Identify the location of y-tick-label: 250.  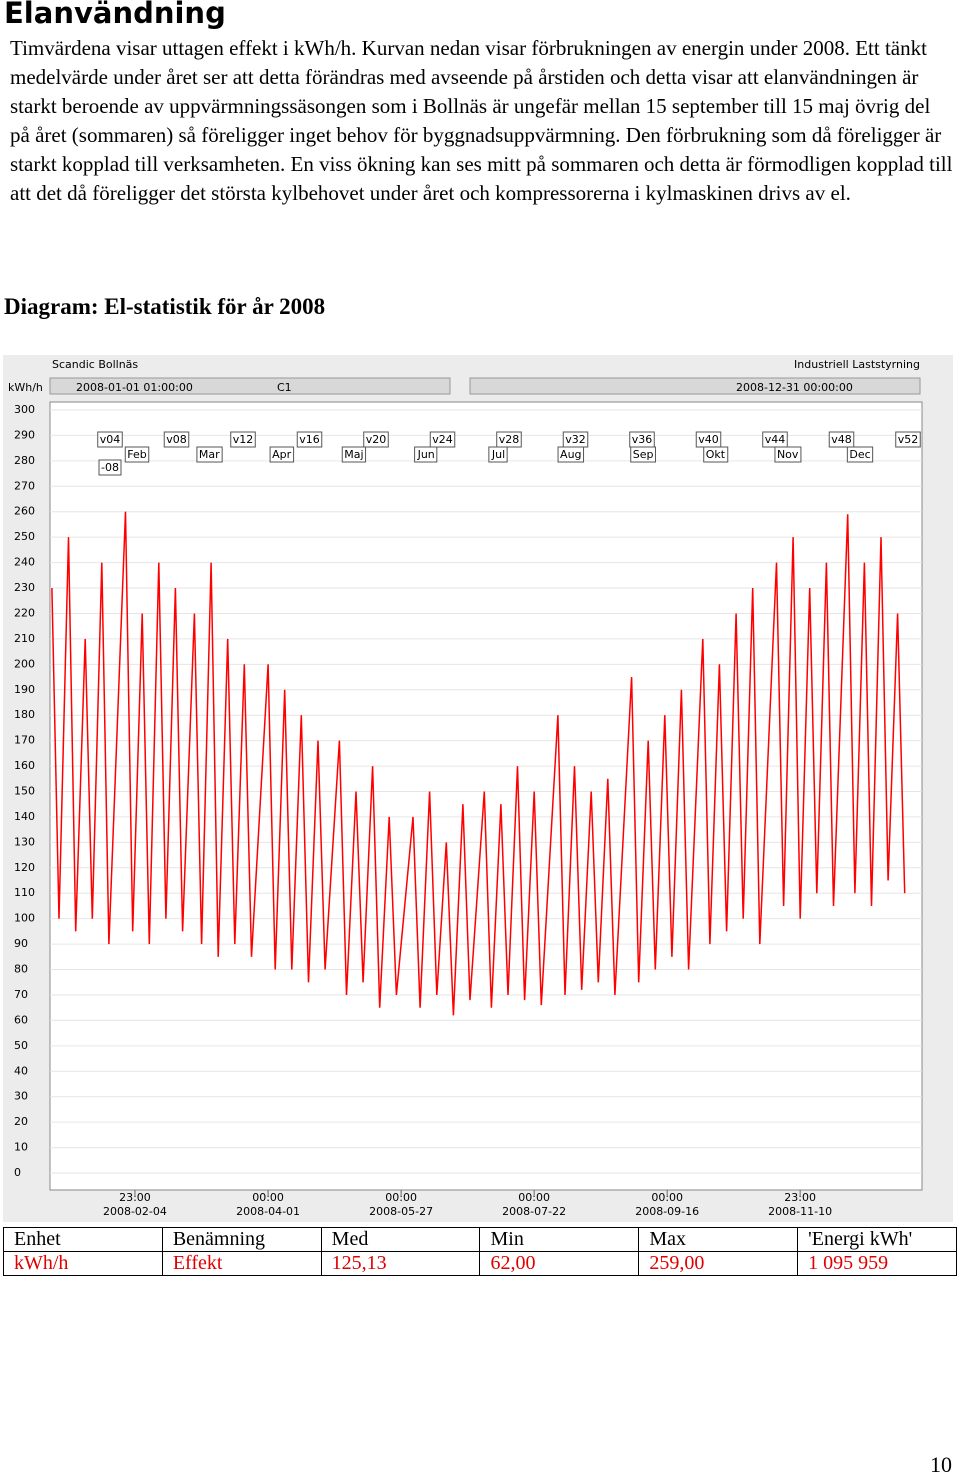
(24, 536).